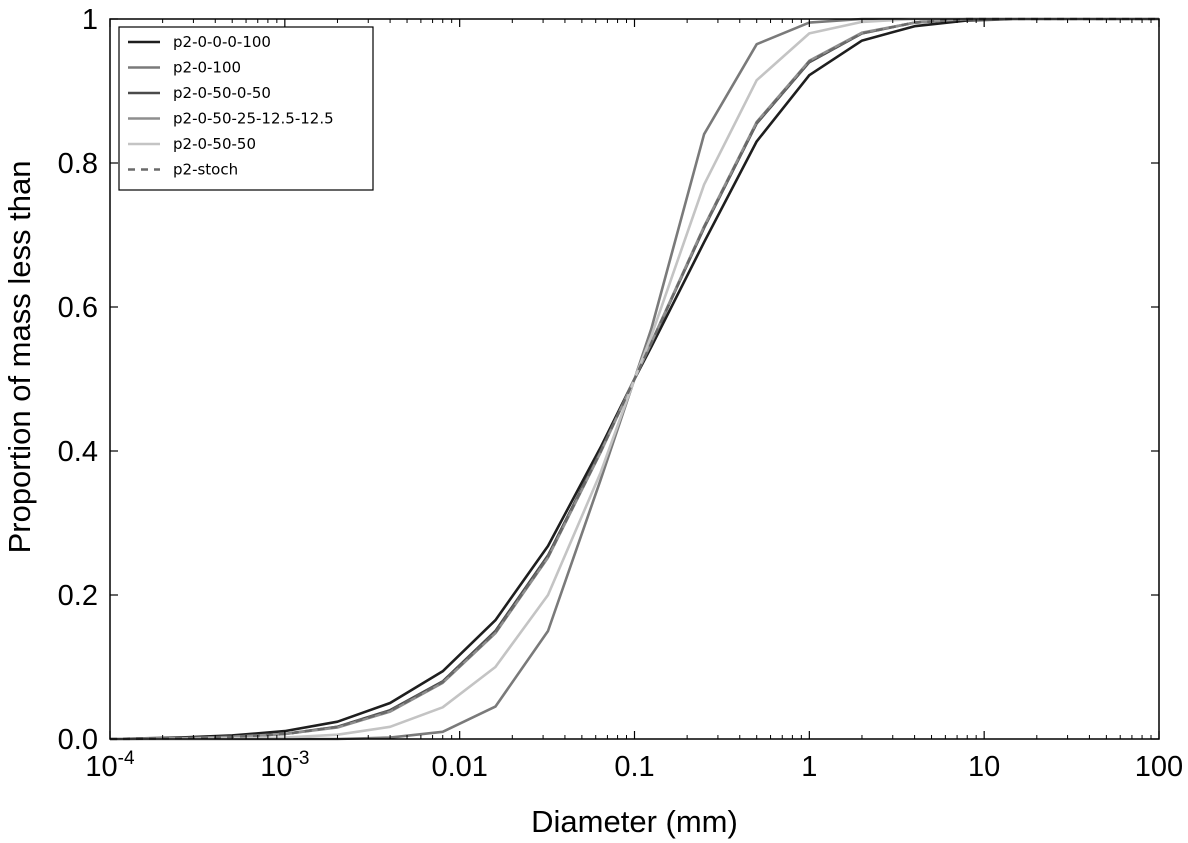 The height and width of the screenshot is (843, 1188). I want to click on x-tick-label: 10⁻⁴, so click(110, 765).